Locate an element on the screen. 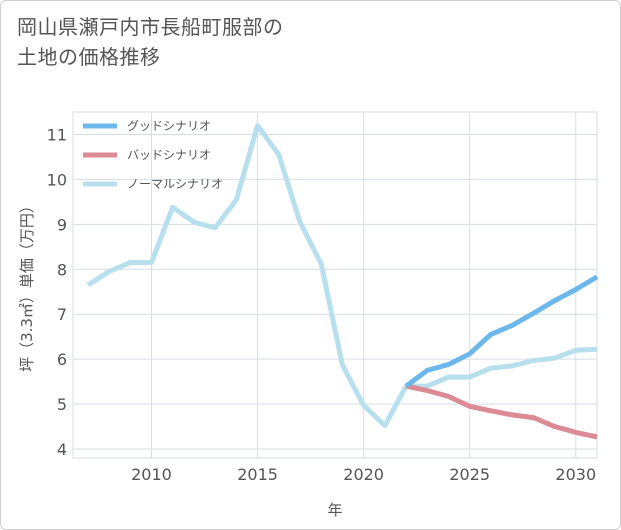  y-tick-label: 11 is located at coordinates (57, 134).